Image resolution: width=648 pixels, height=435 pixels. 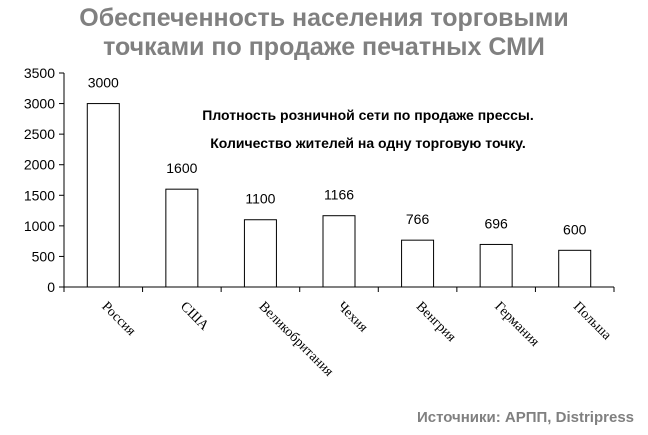 What do you see at coordinates (352, 317) in the screenshot?
I see `category-label: Чехия` at bounding box center [352, 317].